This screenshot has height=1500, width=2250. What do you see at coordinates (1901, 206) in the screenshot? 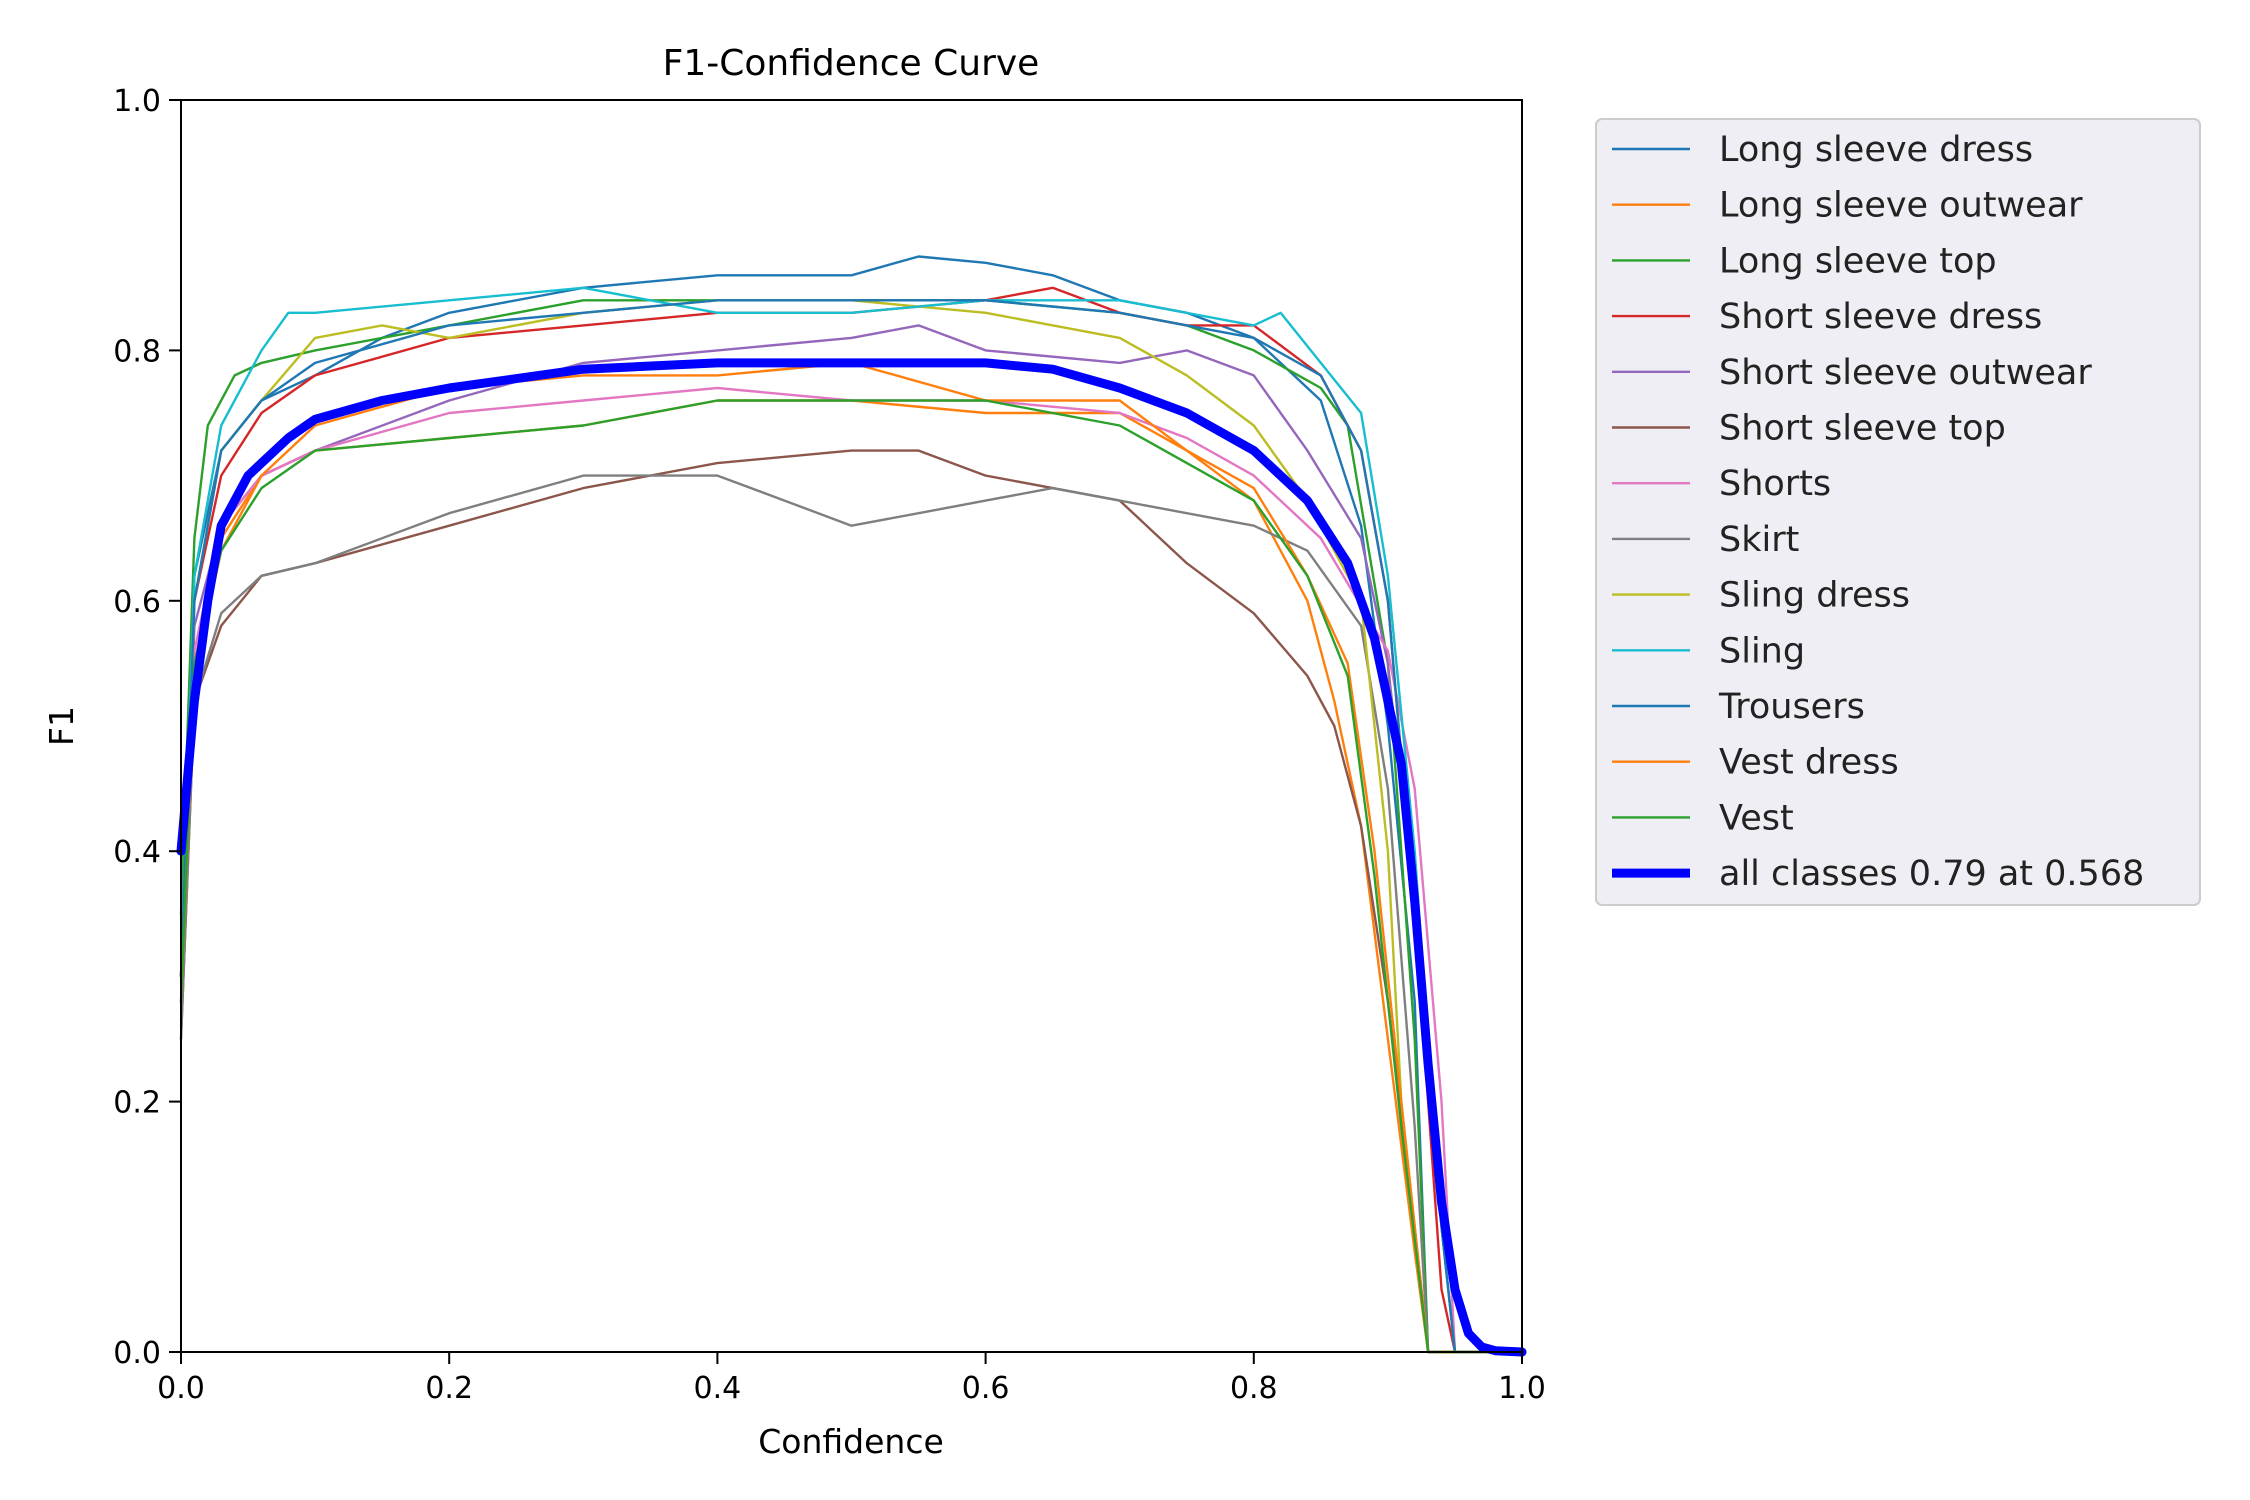
I see `legend-label: Long sleeve outwear` at bounding box center [1901, 206].